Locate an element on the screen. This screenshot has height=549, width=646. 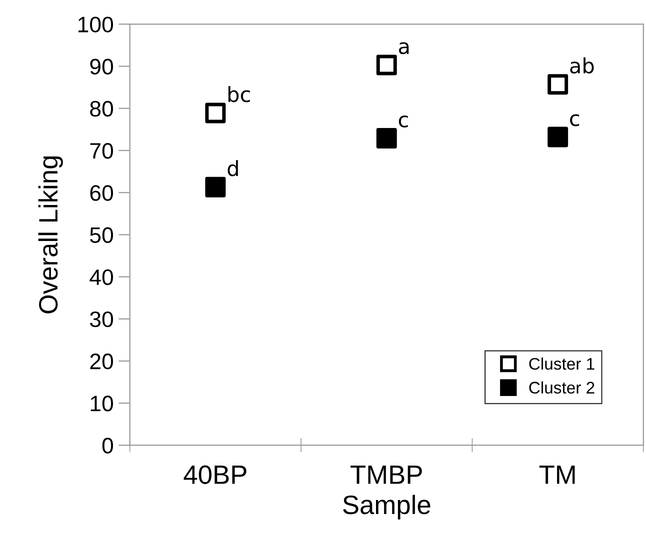
legend-label: Cluster 1 is located at coordinates (561, 364).